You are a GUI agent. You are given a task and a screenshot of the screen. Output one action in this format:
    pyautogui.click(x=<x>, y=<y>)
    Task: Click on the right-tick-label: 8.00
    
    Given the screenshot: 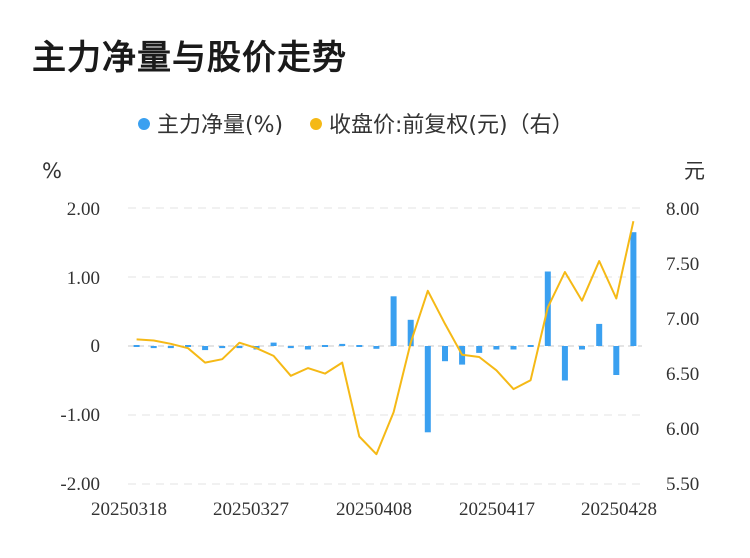 What is the action you would take?
    pyautogui.click(x=682, y=209)
    